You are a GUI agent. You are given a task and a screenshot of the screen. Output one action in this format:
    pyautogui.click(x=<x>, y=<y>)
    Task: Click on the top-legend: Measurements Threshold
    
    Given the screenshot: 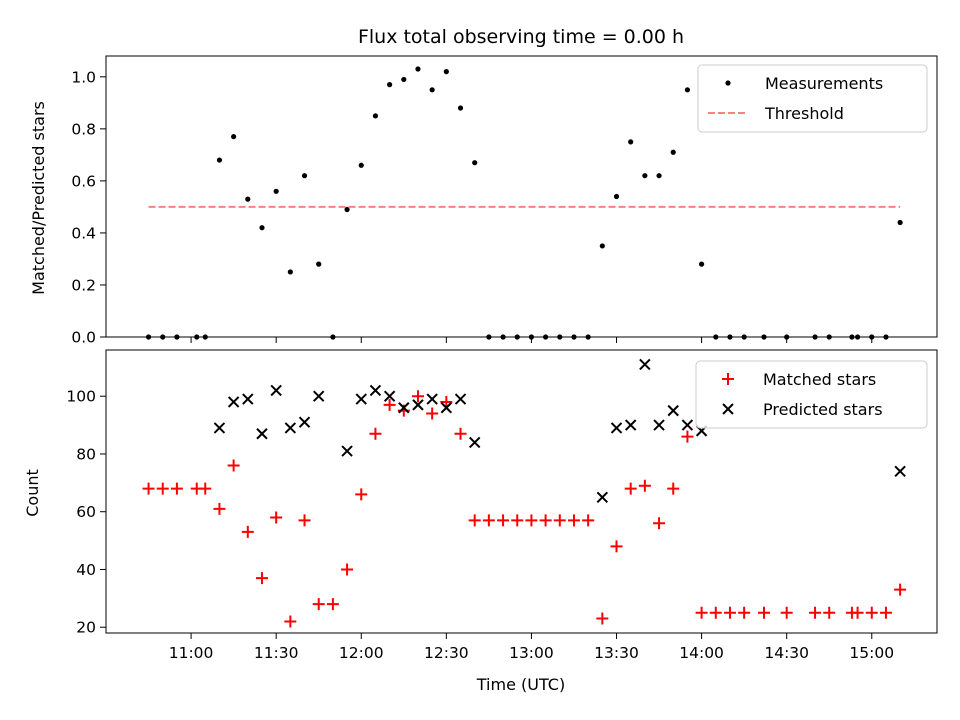 What is the action you would take?
    pyautogui.click(x=812, y=98)
    